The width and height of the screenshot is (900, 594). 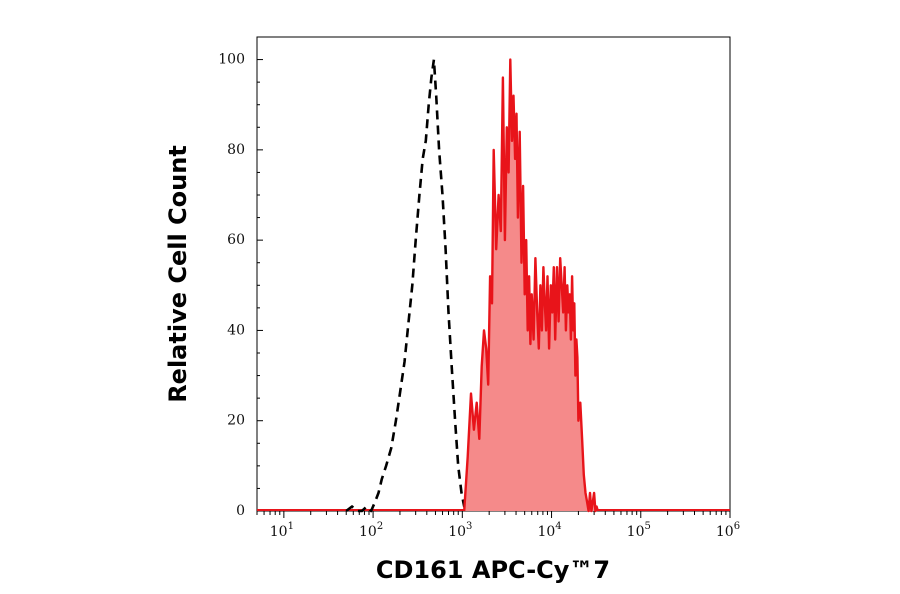 I want to click on y-tick-label: 20, so click(x=236, y=421).